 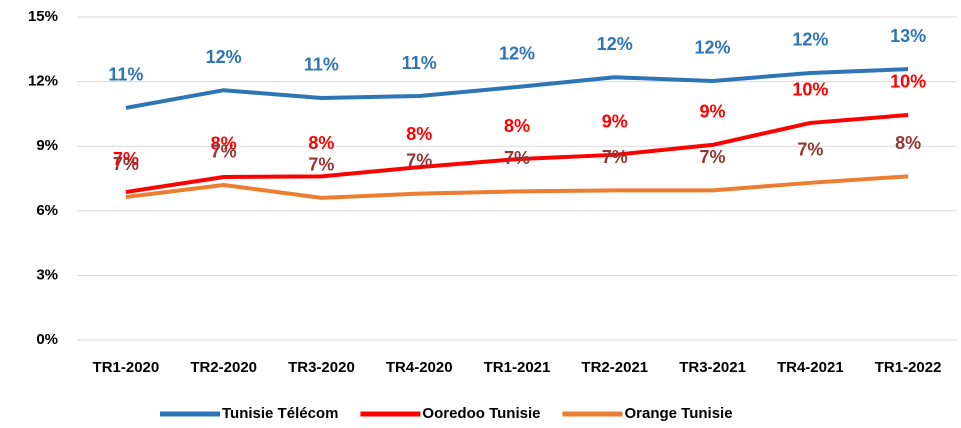 I want to click on y-tick-label: 0%, so click(x=47, y=339).